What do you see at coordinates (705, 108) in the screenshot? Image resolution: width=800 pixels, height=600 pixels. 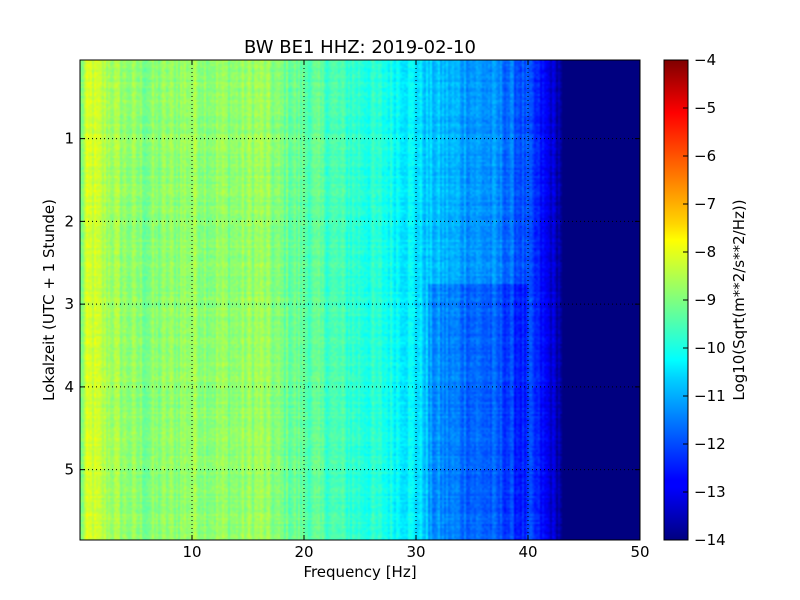 I see `colorbar-tick-label: −5` at bounding box center [705, 108].